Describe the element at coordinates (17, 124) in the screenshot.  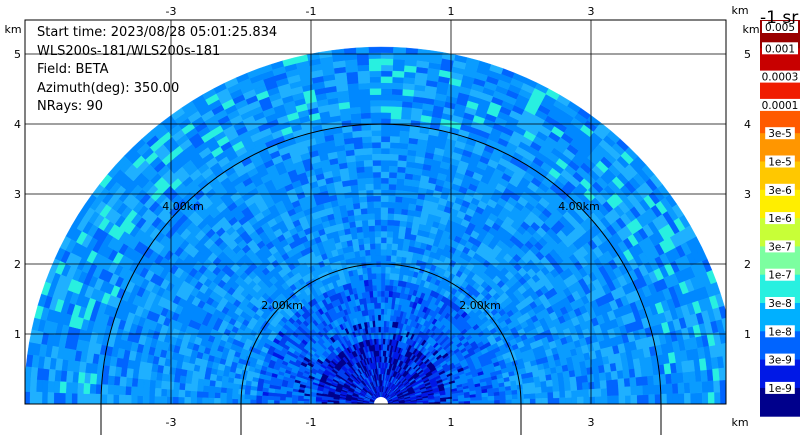
I see `y-tick-label-left: 4` at that location.